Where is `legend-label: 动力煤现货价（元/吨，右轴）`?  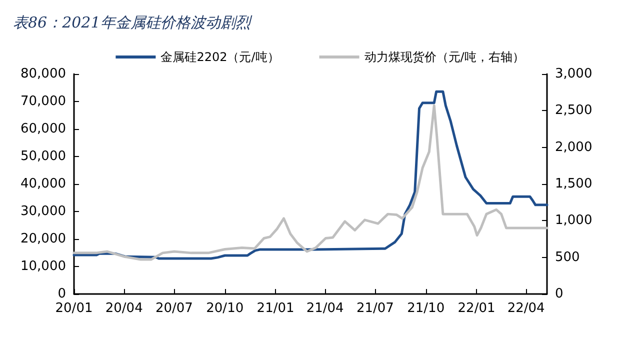 legend-label: 动力煤现货价（元/吨，右轴） is located at coordinates (444, 57).